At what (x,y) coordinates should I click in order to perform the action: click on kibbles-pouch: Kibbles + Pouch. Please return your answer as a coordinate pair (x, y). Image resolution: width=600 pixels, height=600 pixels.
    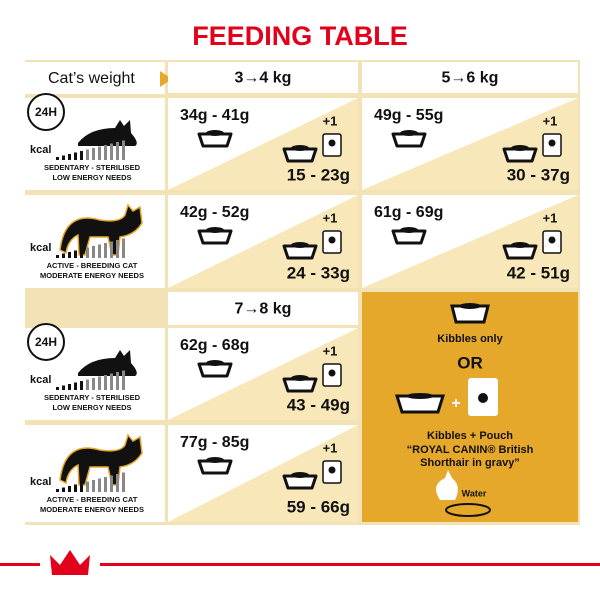
    Looking at the image, I should click on (470, 436).